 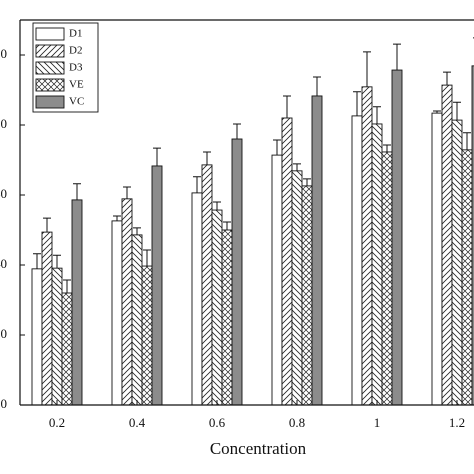 What do you see at coordinates (75, 34) in the screenshot?
I see `legend-label: D1` at bounding box center [75, 34].